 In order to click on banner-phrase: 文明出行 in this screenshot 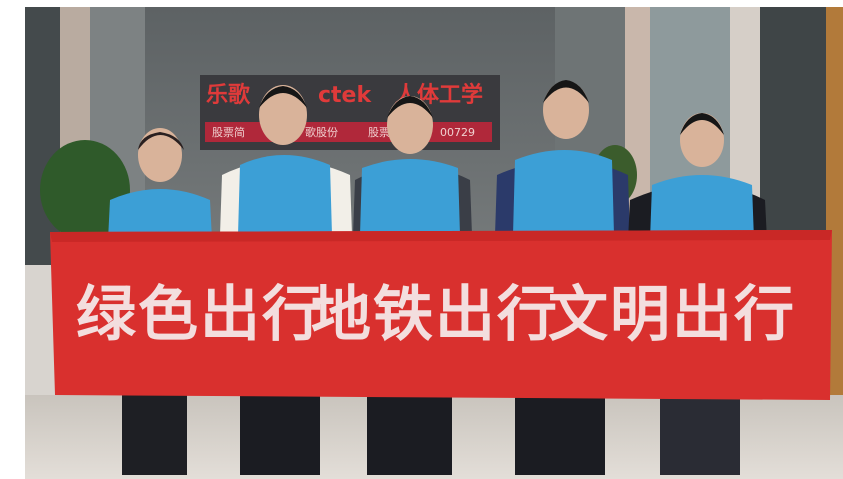, I will do `click(672, 315)`.